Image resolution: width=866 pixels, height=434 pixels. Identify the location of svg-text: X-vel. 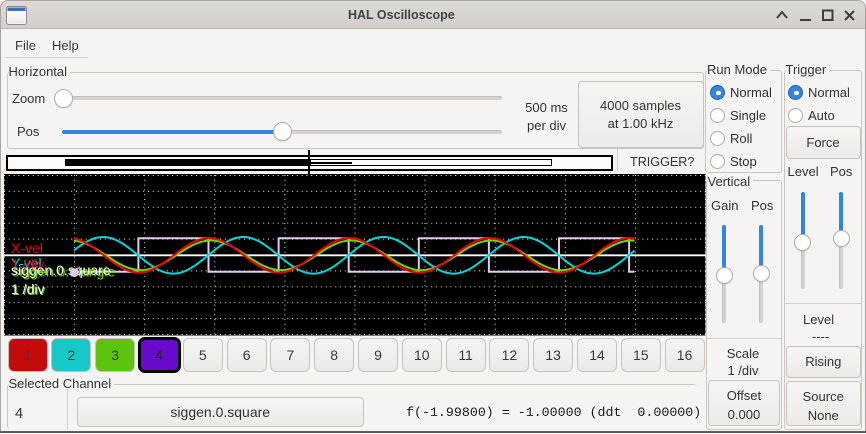
(27, 248).